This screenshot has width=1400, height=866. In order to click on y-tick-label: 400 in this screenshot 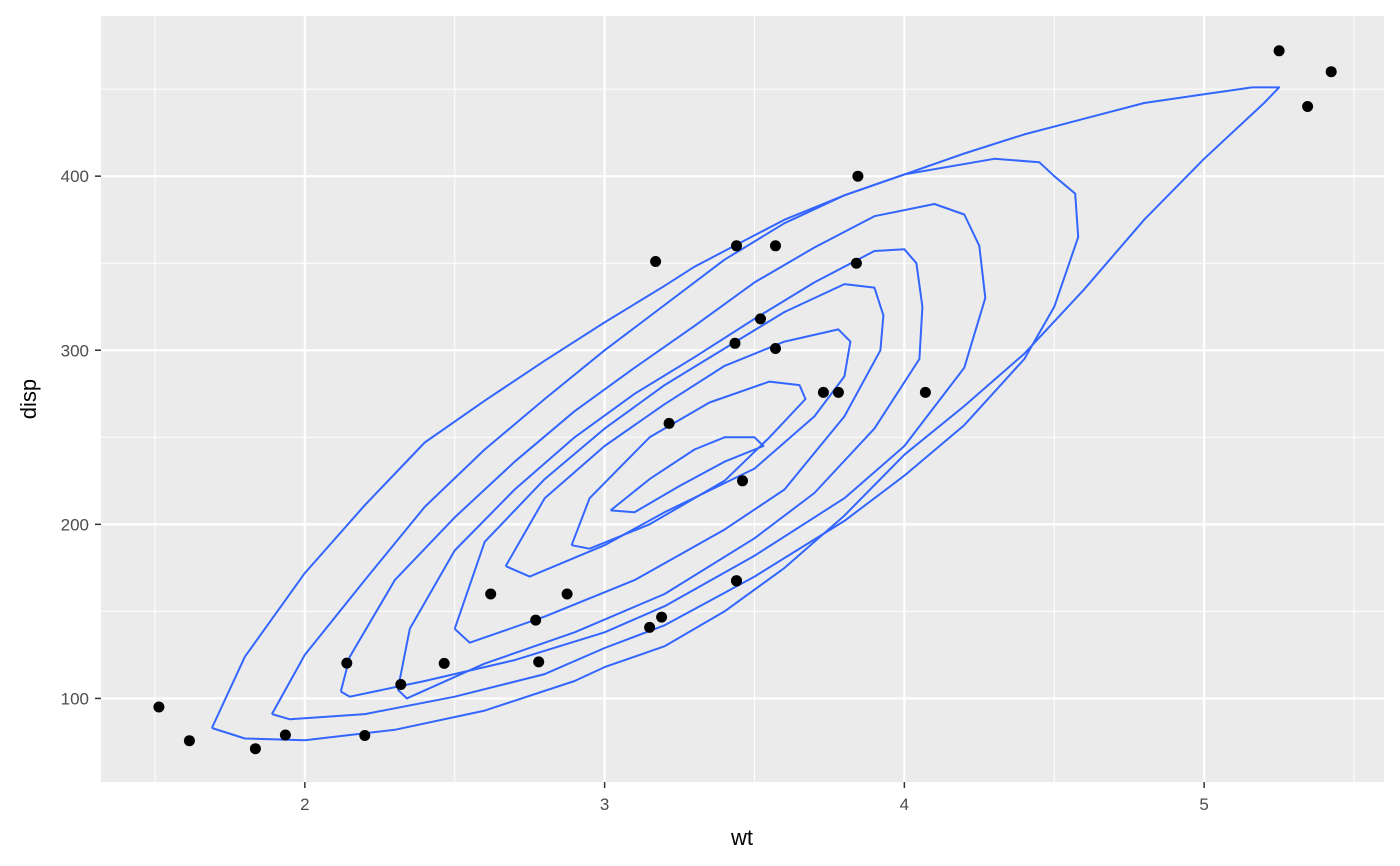, I will do `click(75, 176)`.